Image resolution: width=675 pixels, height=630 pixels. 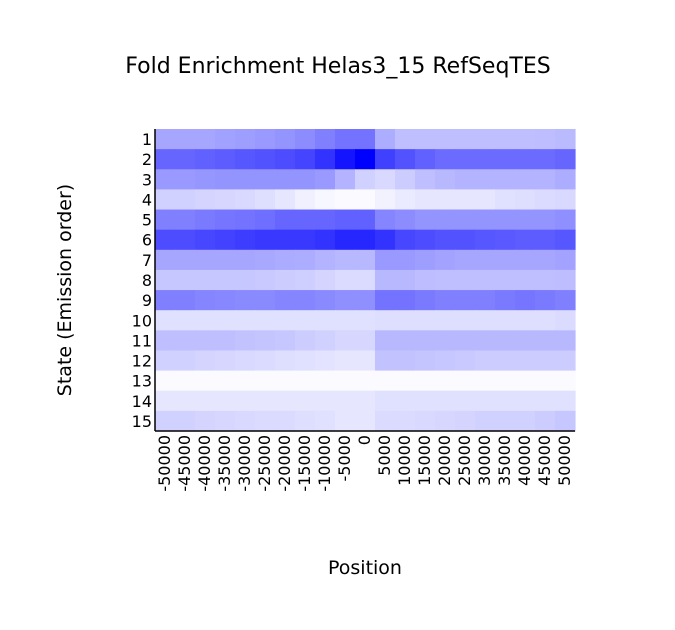 What do you see at coordinates (564, 460) in the screenshot?
I see `x-tick-label: 50000` at bounding box center [564, 460].